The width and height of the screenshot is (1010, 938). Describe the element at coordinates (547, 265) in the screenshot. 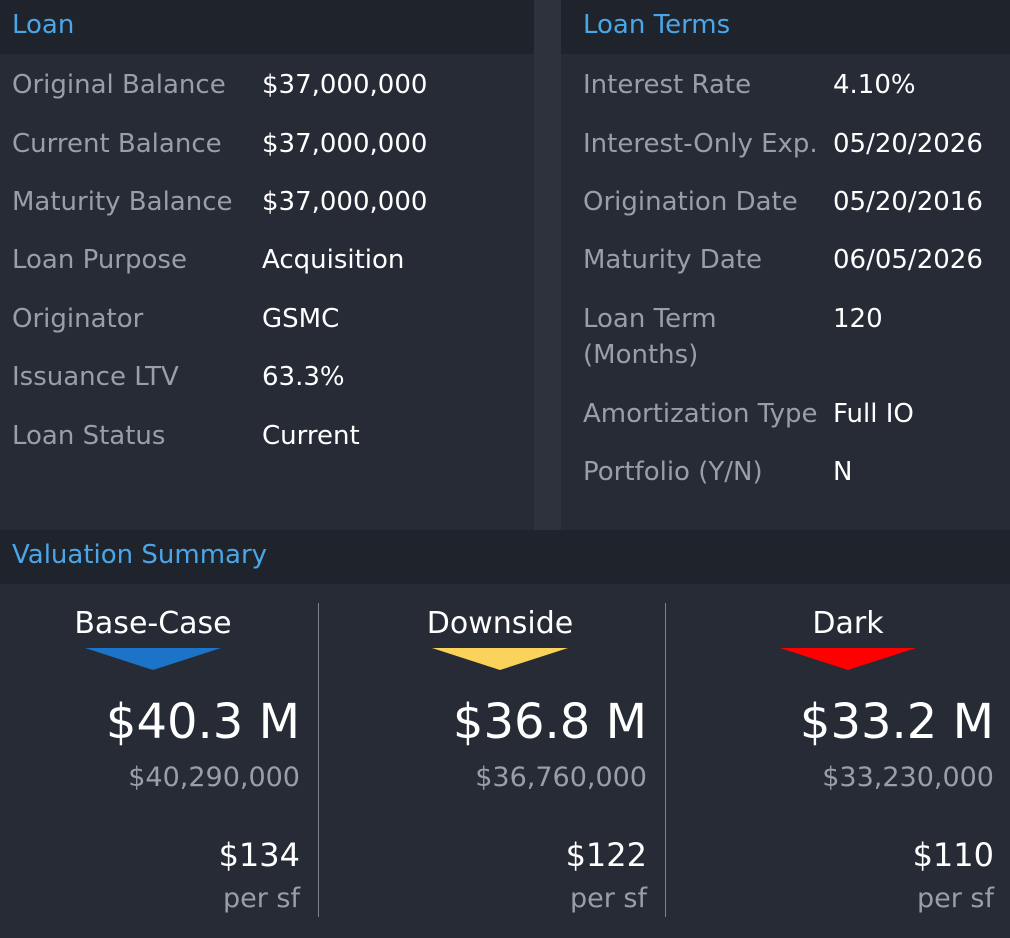

I see `panel-gap` at that location.